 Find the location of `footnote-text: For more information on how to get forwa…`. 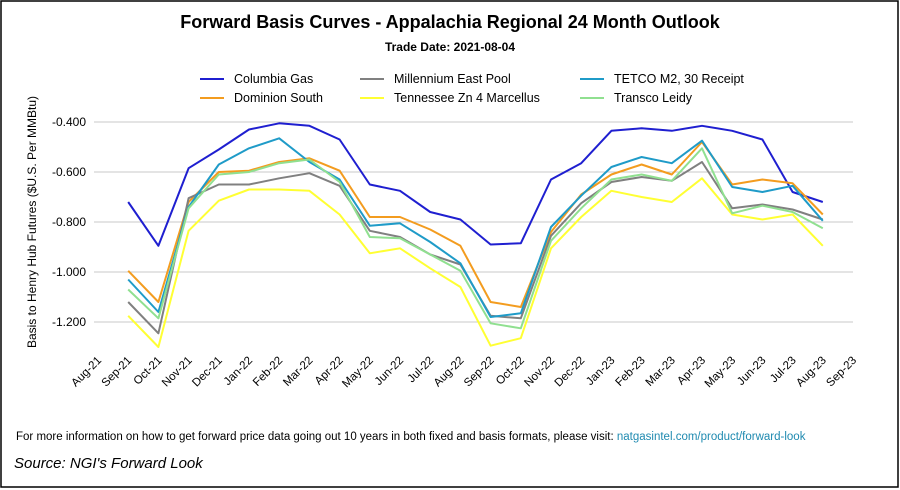

footnote-text: For more information on how to get forwa… is located at coordinates (316, 437).